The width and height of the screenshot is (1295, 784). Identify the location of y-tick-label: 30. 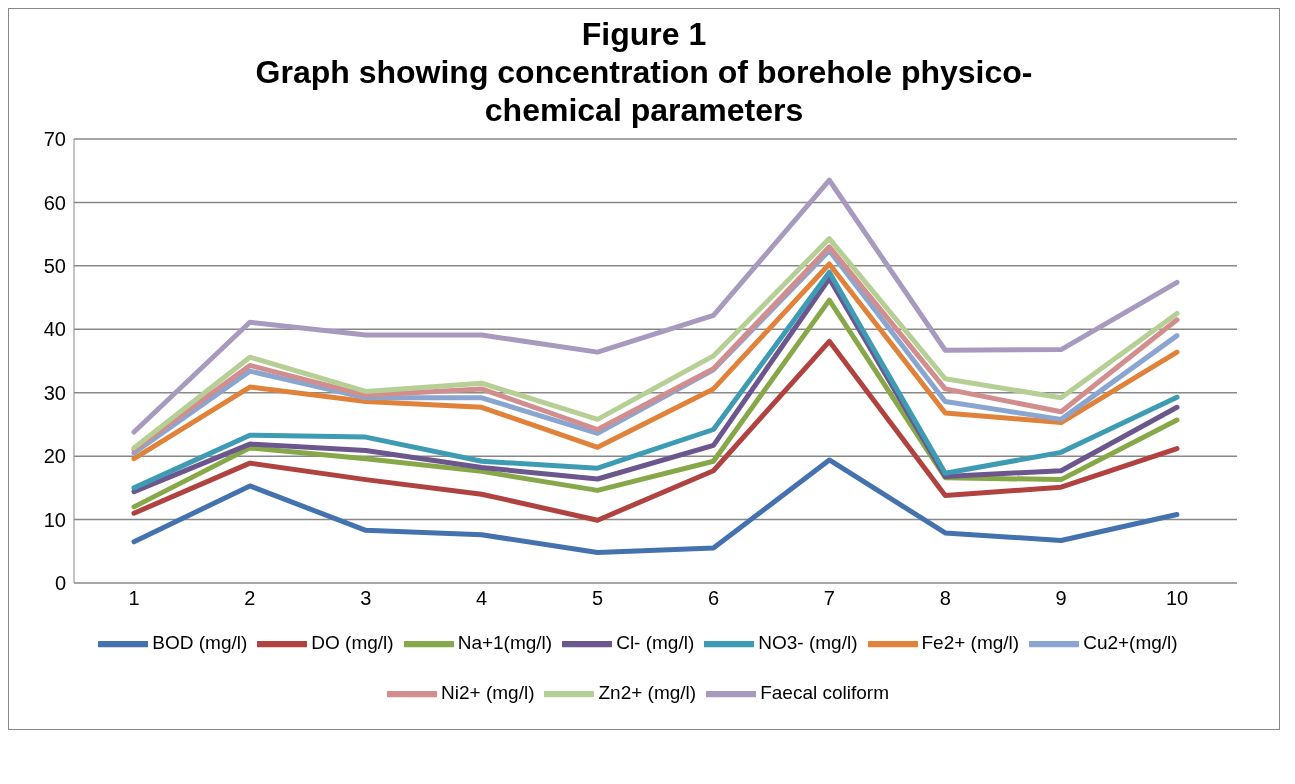
(54, 392).